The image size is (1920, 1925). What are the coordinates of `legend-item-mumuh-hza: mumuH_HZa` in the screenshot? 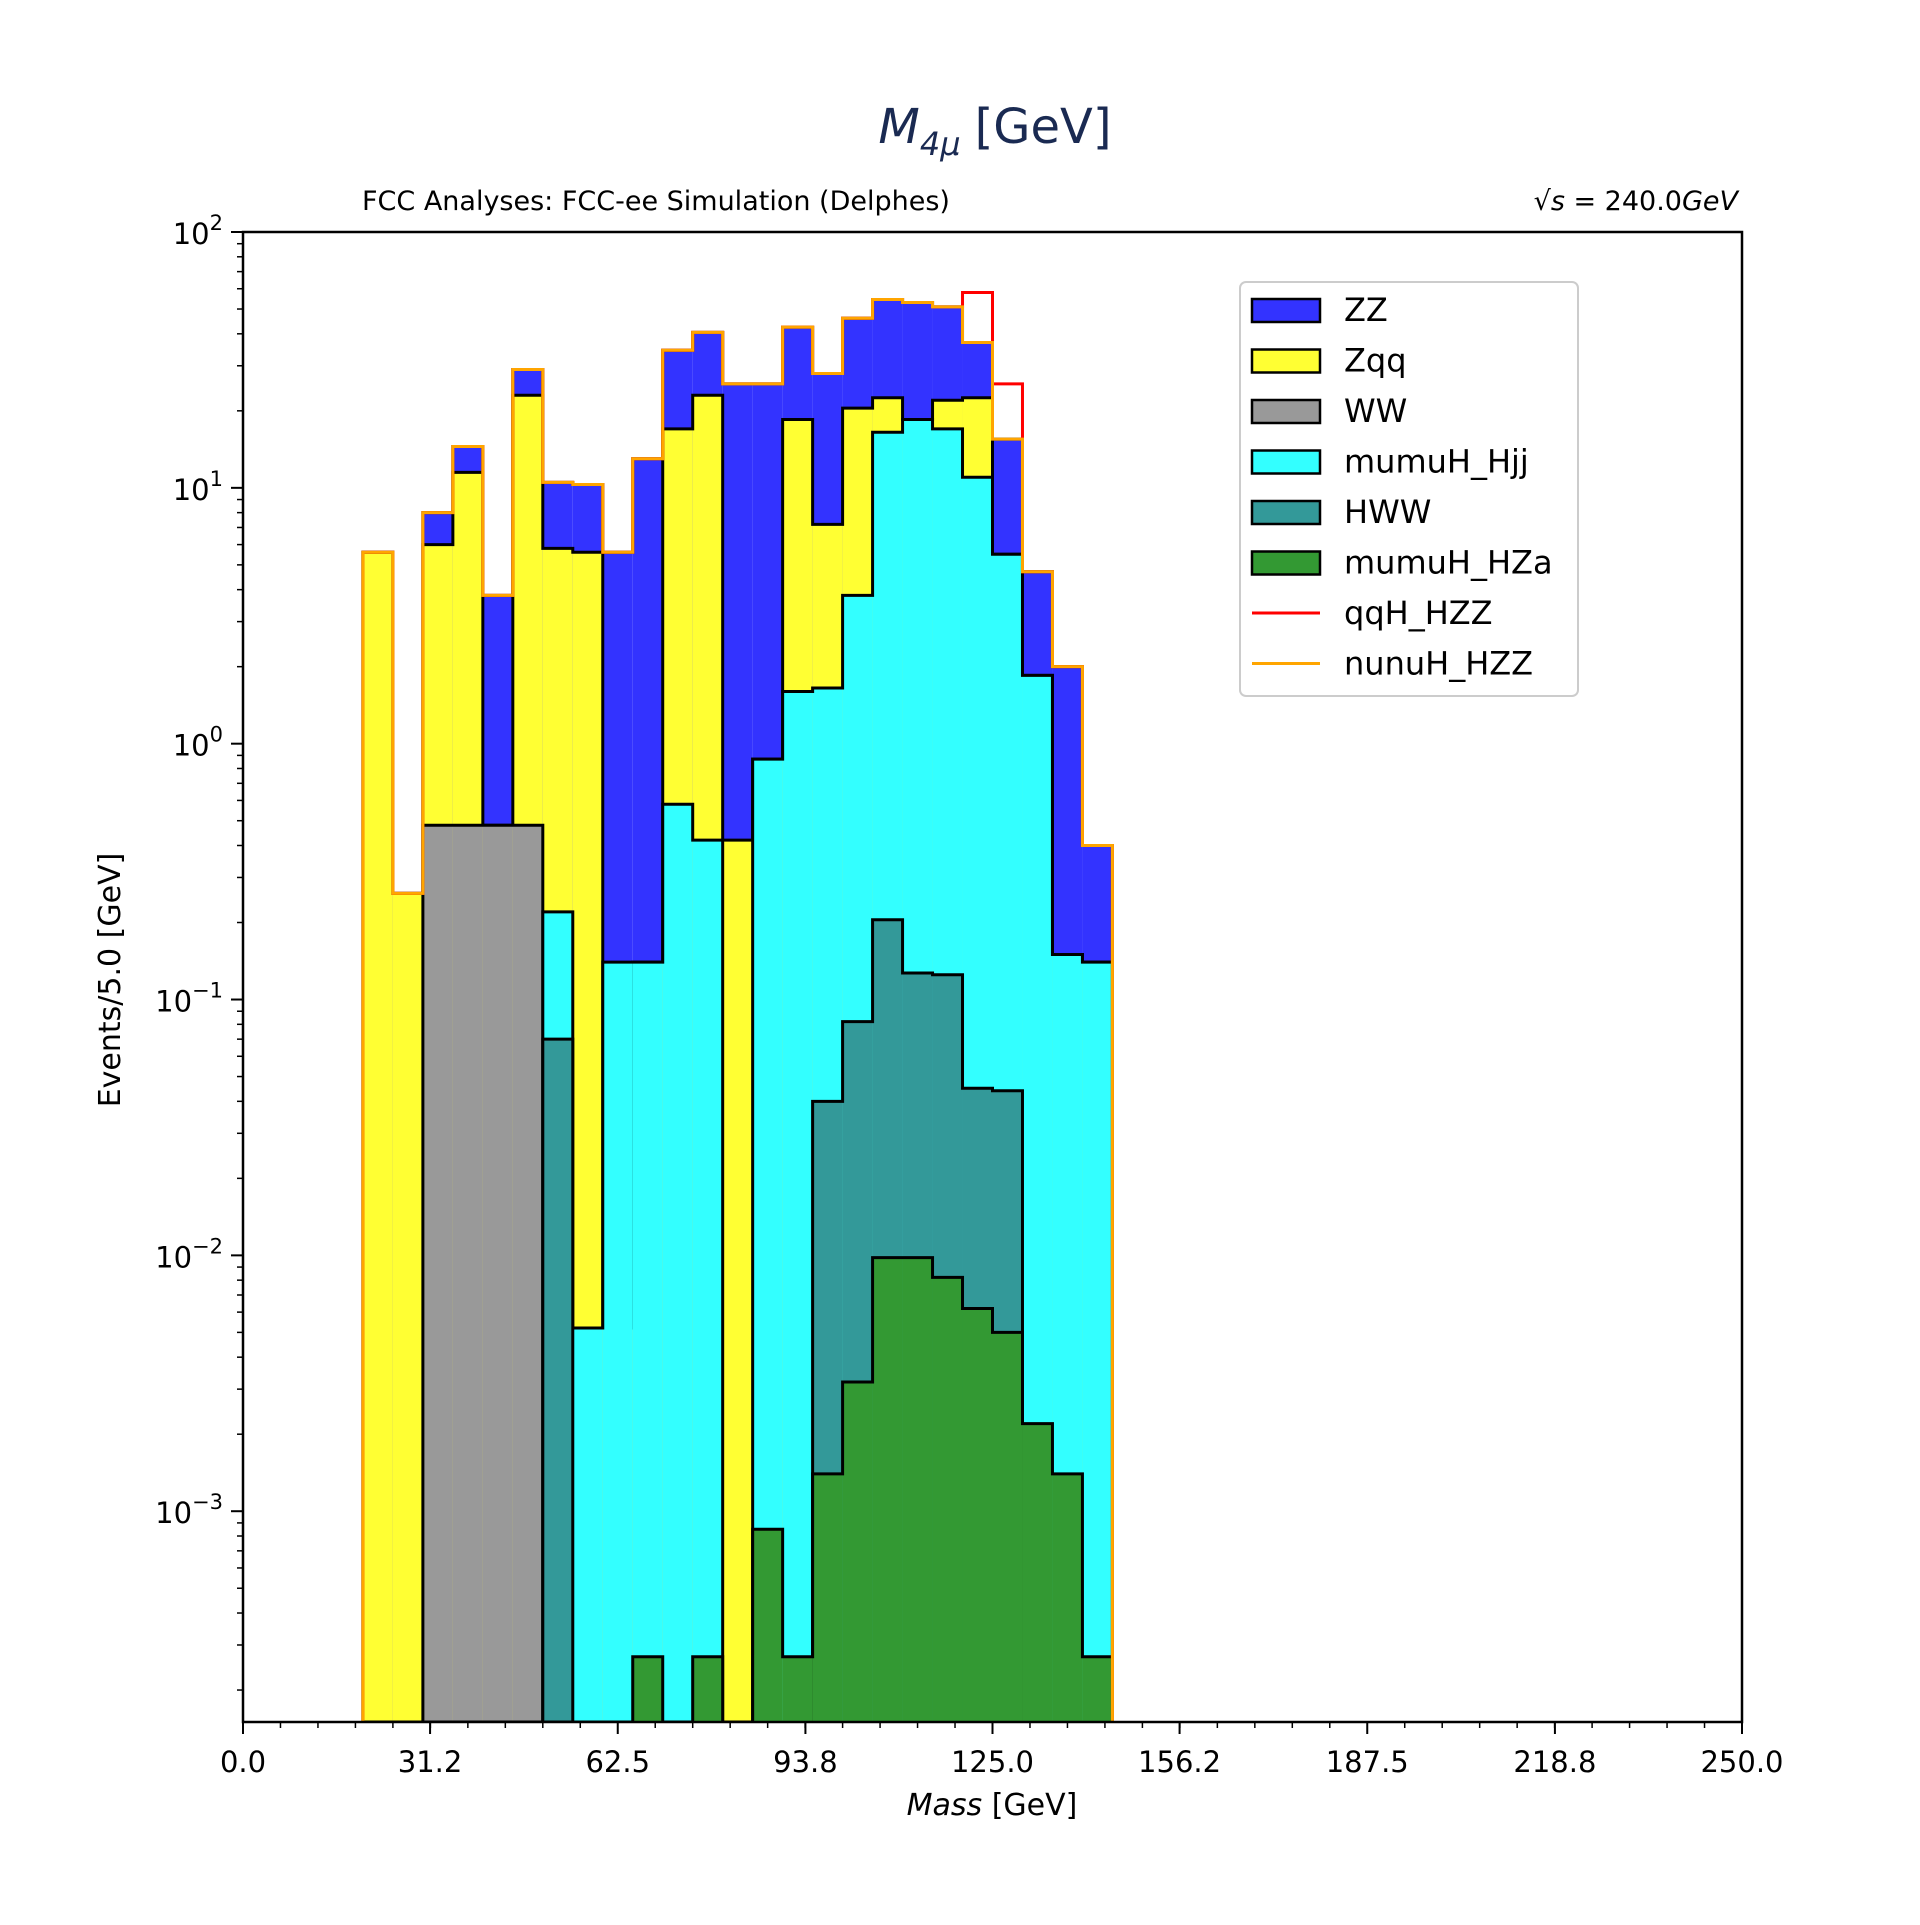 It's located at (1401, 563).